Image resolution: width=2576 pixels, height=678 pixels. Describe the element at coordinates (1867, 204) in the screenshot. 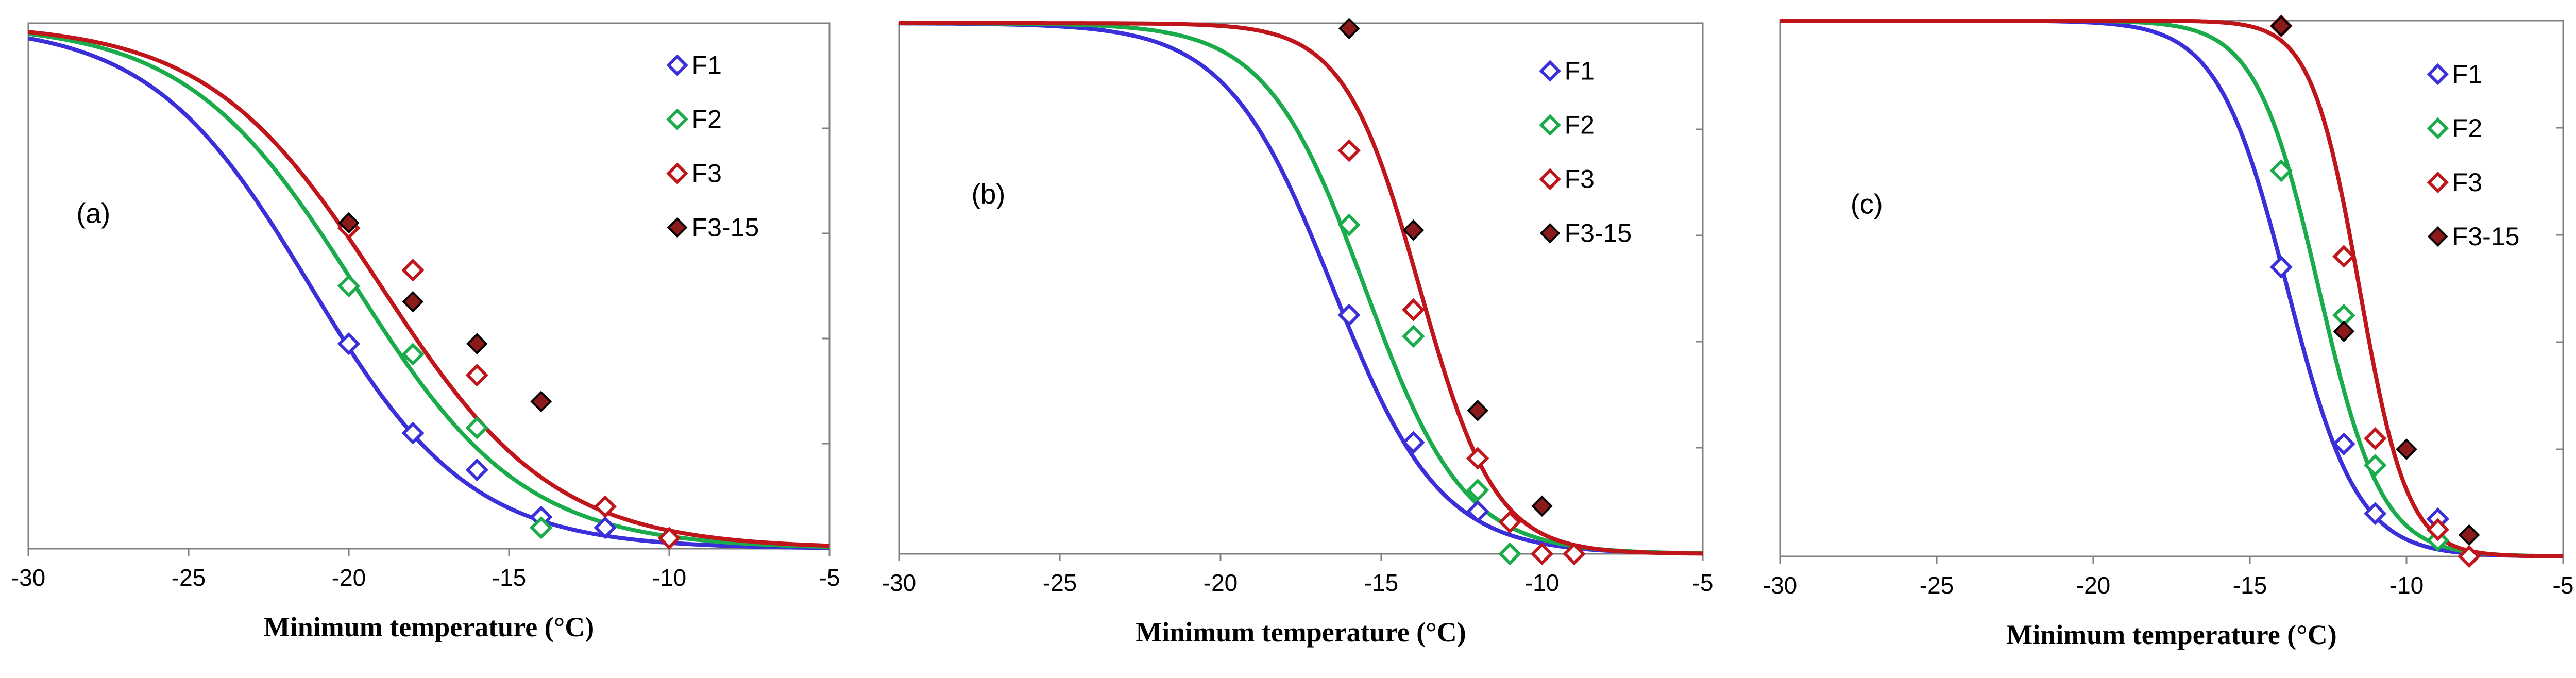

I see `panel-label: (c)` at that location.